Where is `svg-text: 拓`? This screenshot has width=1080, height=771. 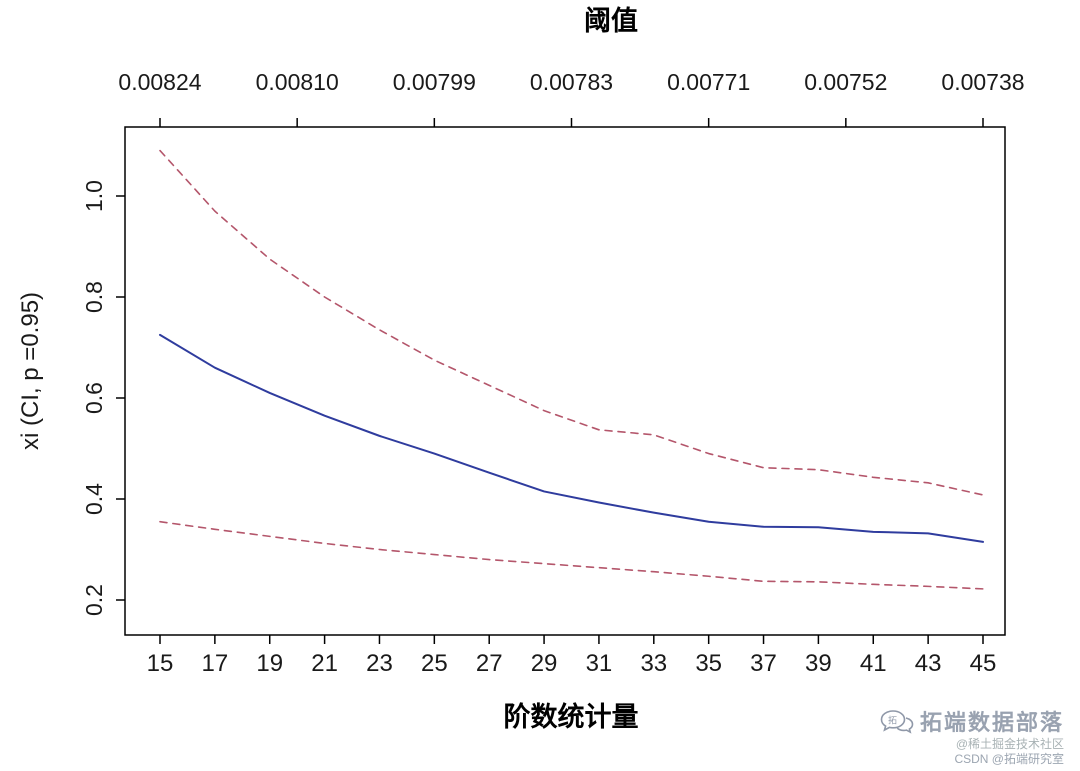
svg-text: 拓 is located at coordinates (892, 720).